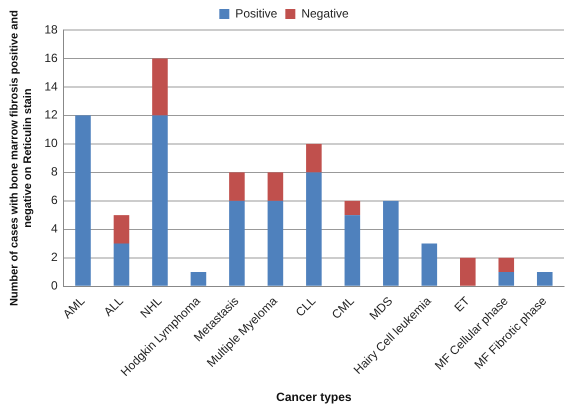 This screenshot has height=413, width=572. Describe the element at coordinates (256, 13) in the screenshot. I see `legend-label: Positive` at that location.